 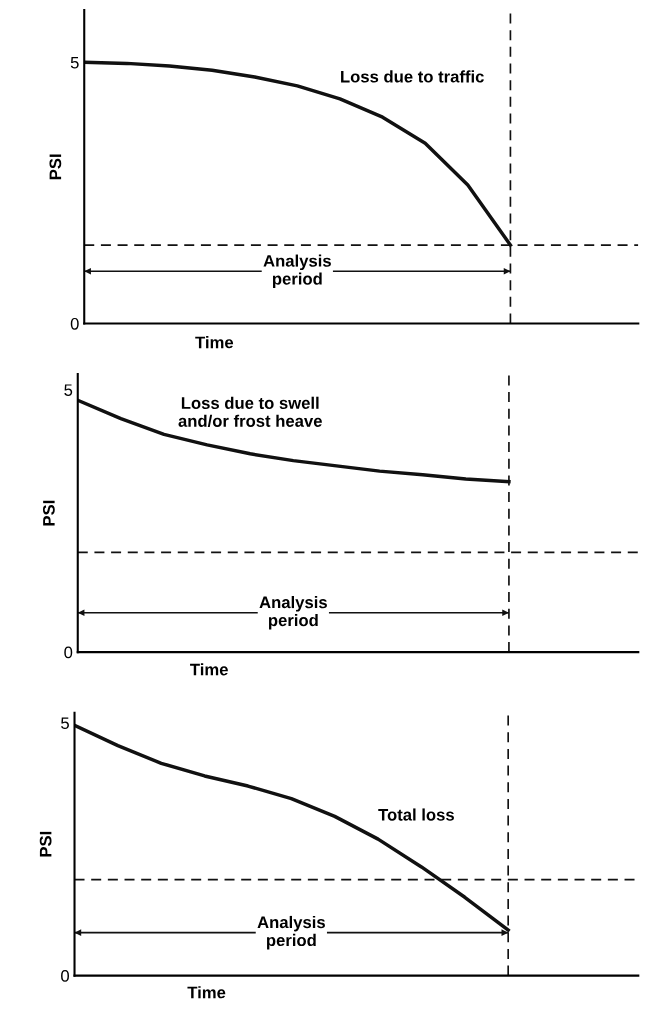 What do you see at coordinates (250, 412) in the screenshot?
I see `series-label: Loss due to swell and/or frost heave` at bounding box center [250, 412].